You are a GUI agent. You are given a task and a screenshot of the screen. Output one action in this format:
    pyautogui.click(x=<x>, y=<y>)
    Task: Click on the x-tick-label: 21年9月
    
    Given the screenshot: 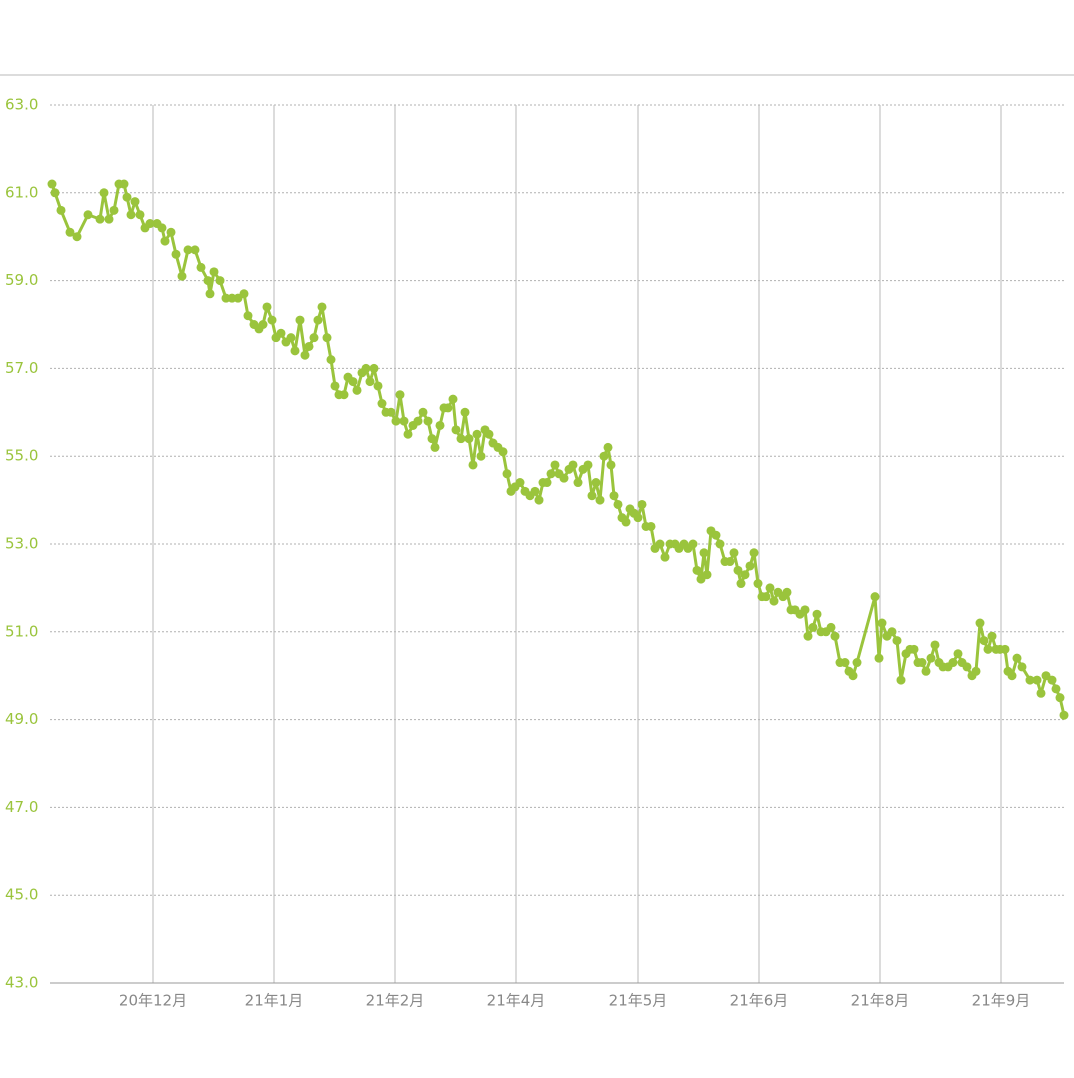 What is the action you would take?
    pyautogui.click(x=1001, y=1001)
    